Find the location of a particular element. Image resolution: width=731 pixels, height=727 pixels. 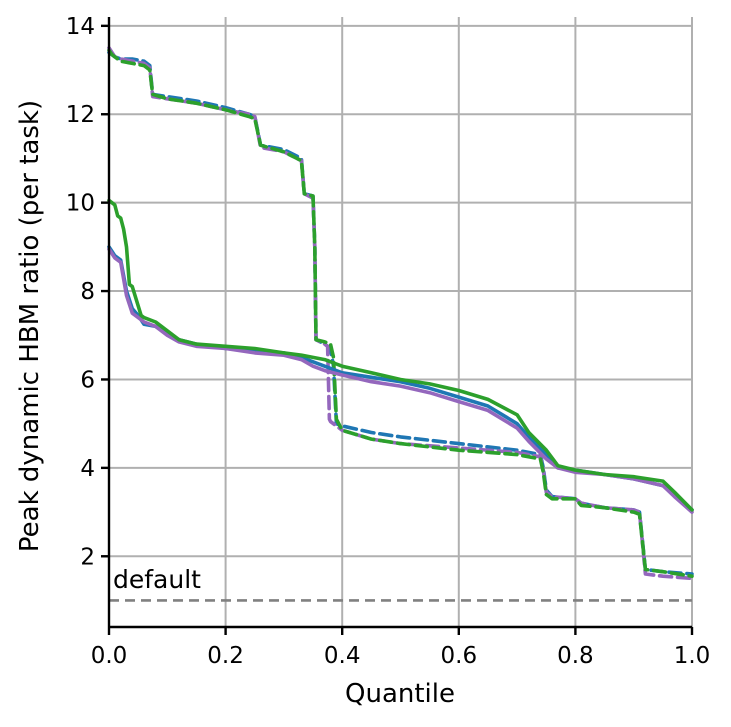

x-tick-label: 0.6 is located at coordinates (459, 656).